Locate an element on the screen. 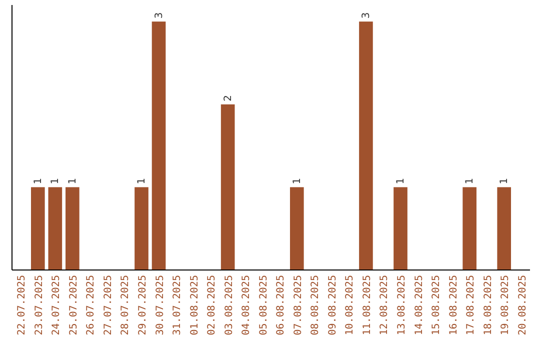 The width and height of the screenshot is (540, 340). x-tick-label: 22.07.2025 is located at coordinates (22, 305).